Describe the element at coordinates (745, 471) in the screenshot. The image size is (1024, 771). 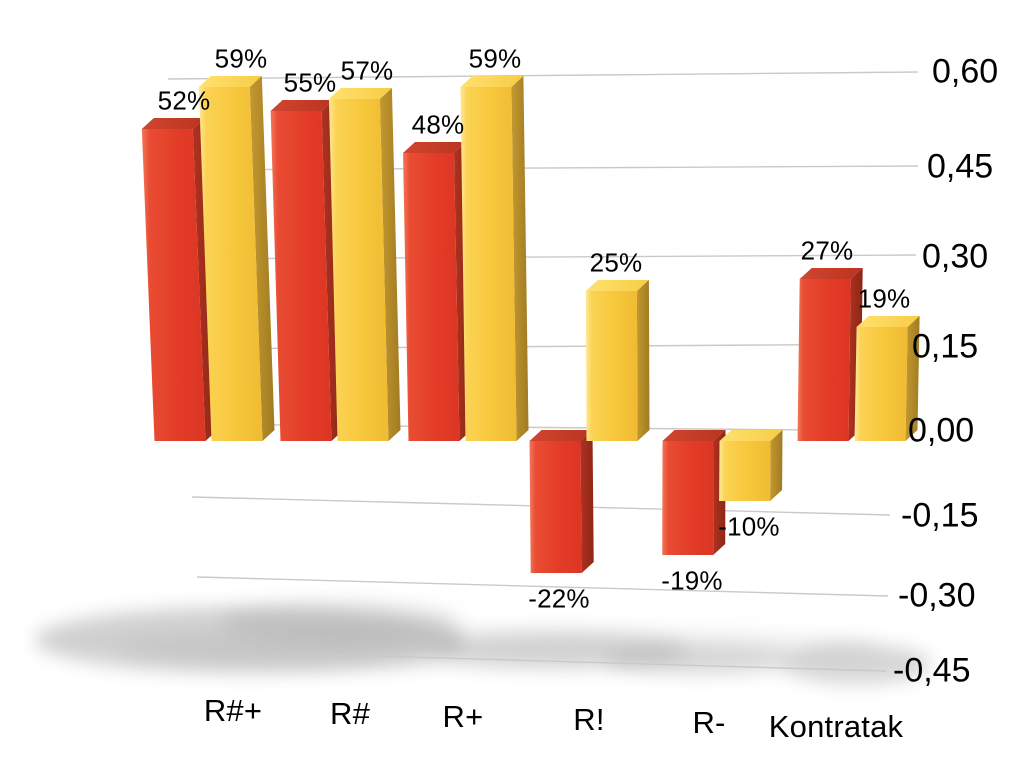
I see `bar-yellow-4-front` at that location.